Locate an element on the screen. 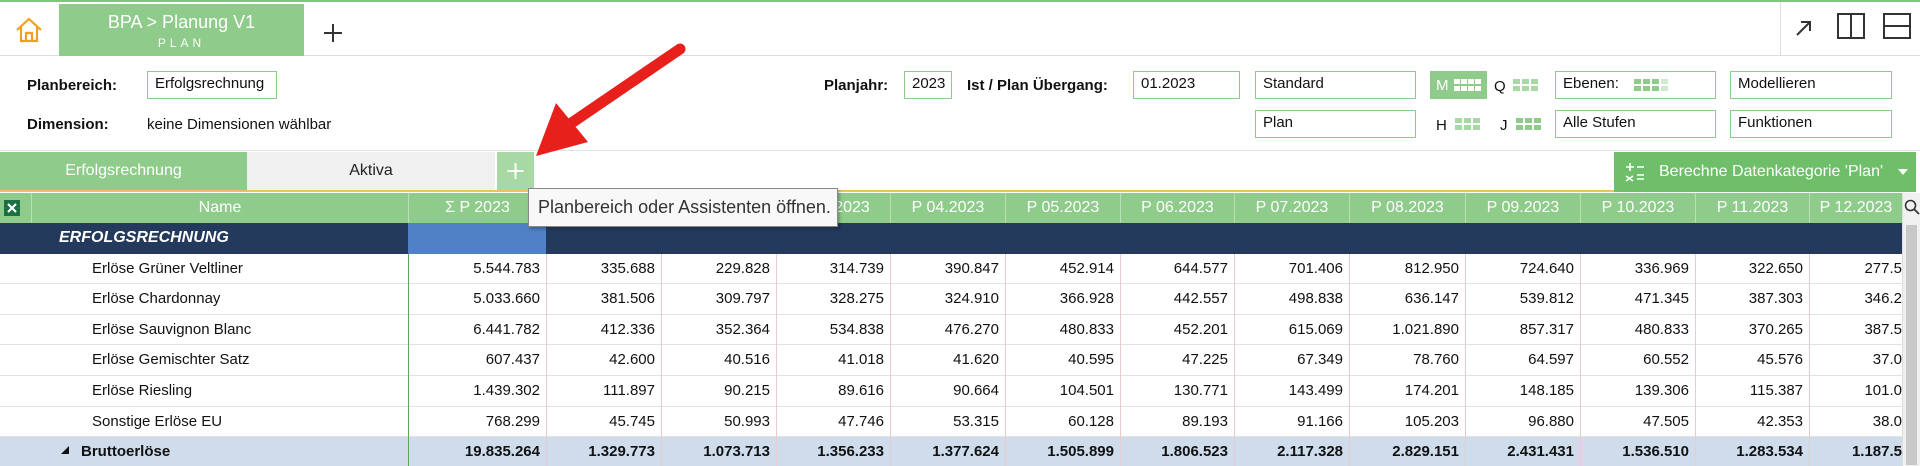 Image resolution: width=1920 pixels, height=466 pixels. cell: 60.128 is located at coordinates (1062, 422).